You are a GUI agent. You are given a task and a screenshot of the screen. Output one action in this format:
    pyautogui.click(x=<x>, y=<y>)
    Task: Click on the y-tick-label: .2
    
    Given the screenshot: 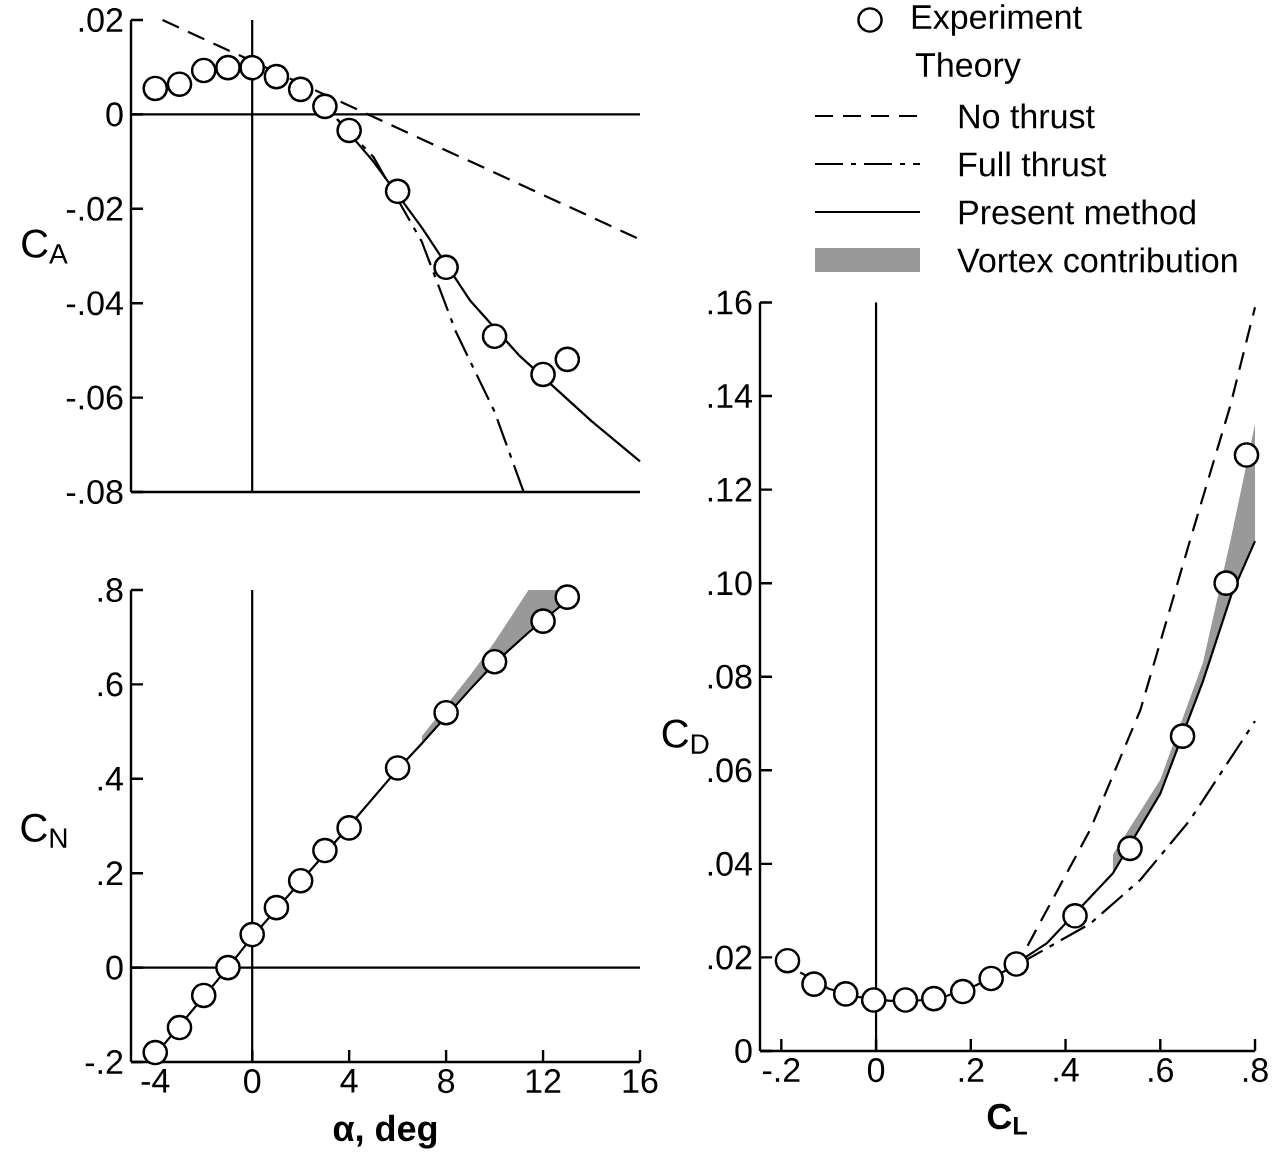 What is the action you would take?
    pyautogui.click(x=110, y=873)
    